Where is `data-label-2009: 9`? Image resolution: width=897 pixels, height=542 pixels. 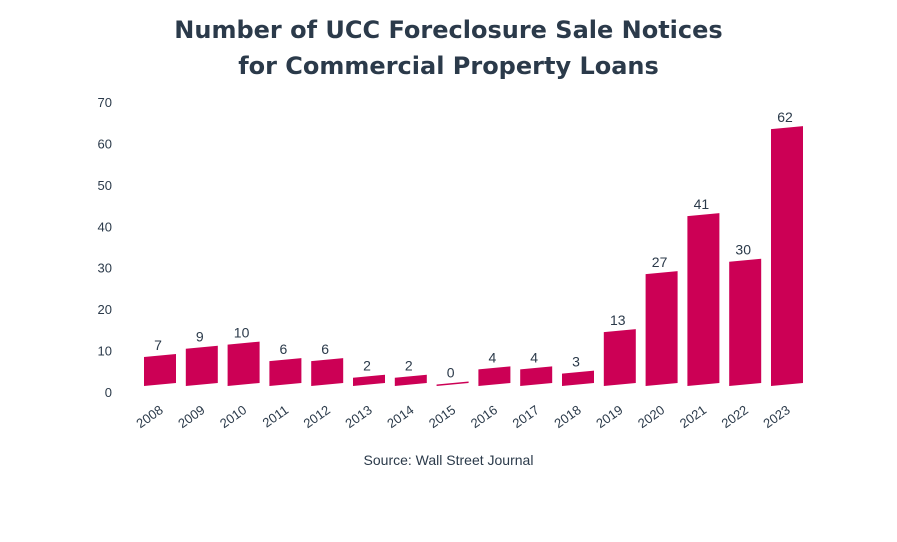
data-label-2009: 9 is located at coordinates (200, 337).